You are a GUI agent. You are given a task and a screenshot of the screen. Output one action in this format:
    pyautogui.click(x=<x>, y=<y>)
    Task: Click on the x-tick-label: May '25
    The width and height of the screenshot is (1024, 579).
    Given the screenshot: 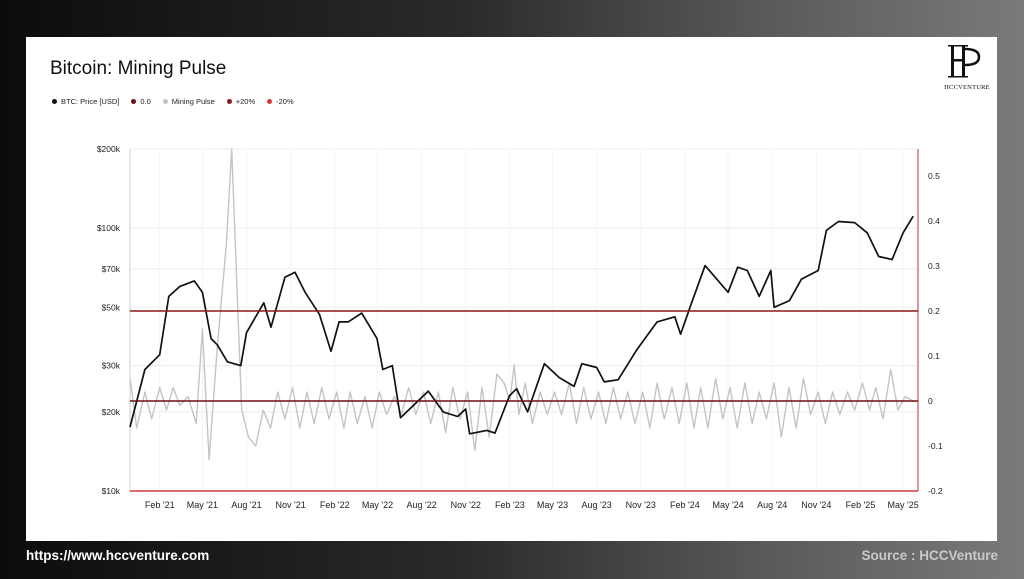 What is the action you would take?
    pyautogui.click(x=903, y=505)
    